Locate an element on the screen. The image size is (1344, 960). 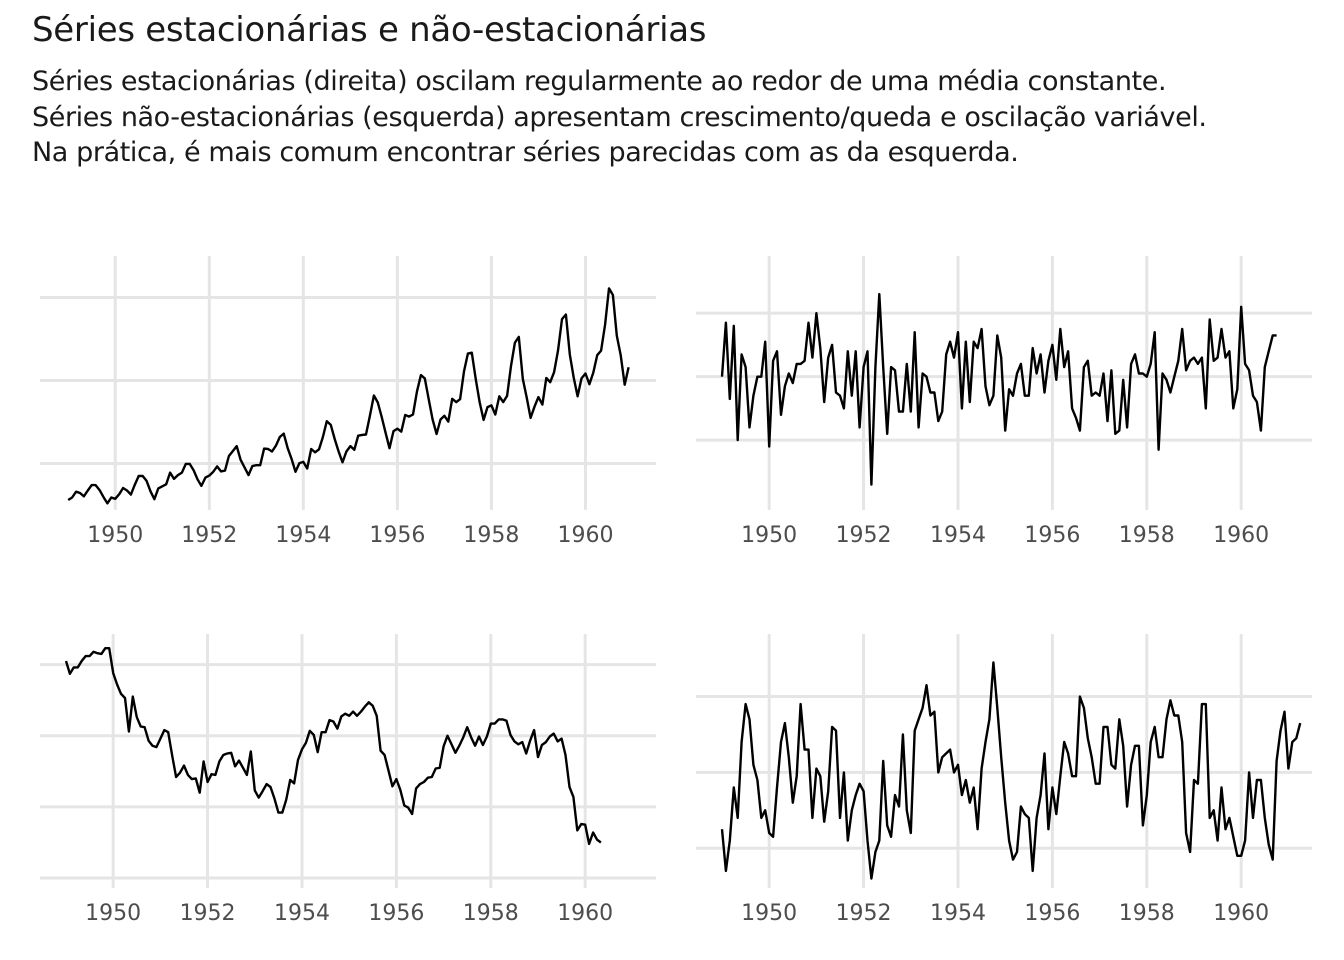
chart-title: Séries estacionárias e não-estacionárias is located at coordinates (369, 30).